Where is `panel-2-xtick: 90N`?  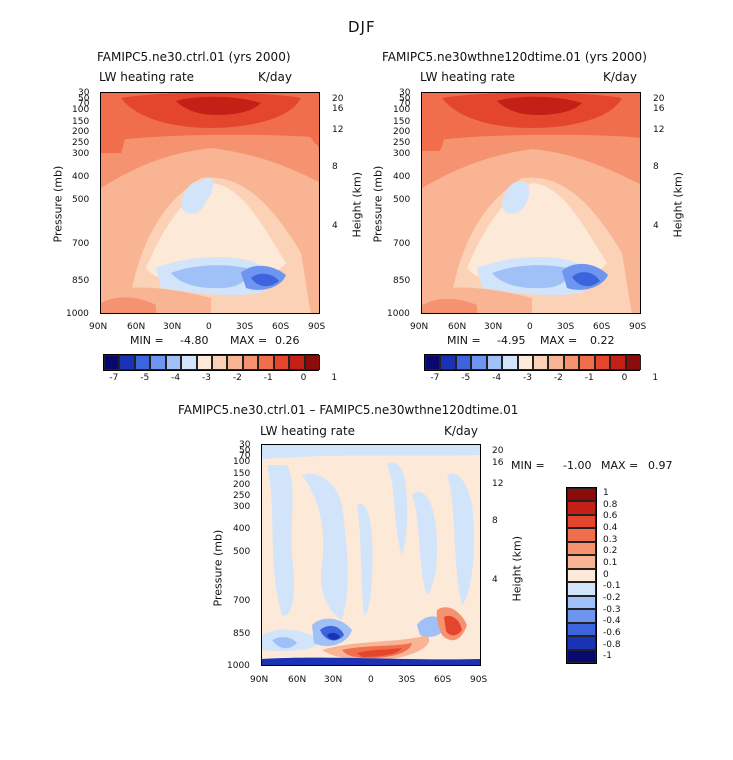 panel-2-xtick: 90N is located at coordinates (419, 327).